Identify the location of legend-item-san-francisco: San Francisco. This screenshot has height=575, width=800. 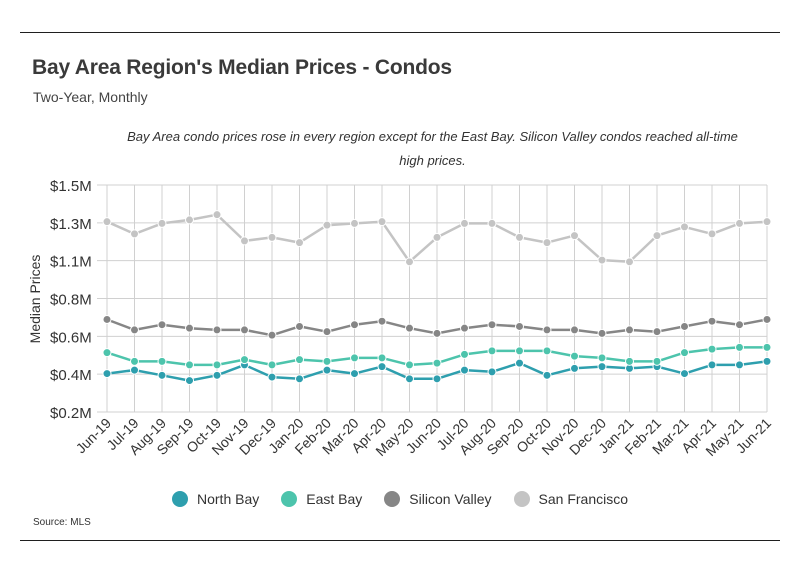
(570, 499).